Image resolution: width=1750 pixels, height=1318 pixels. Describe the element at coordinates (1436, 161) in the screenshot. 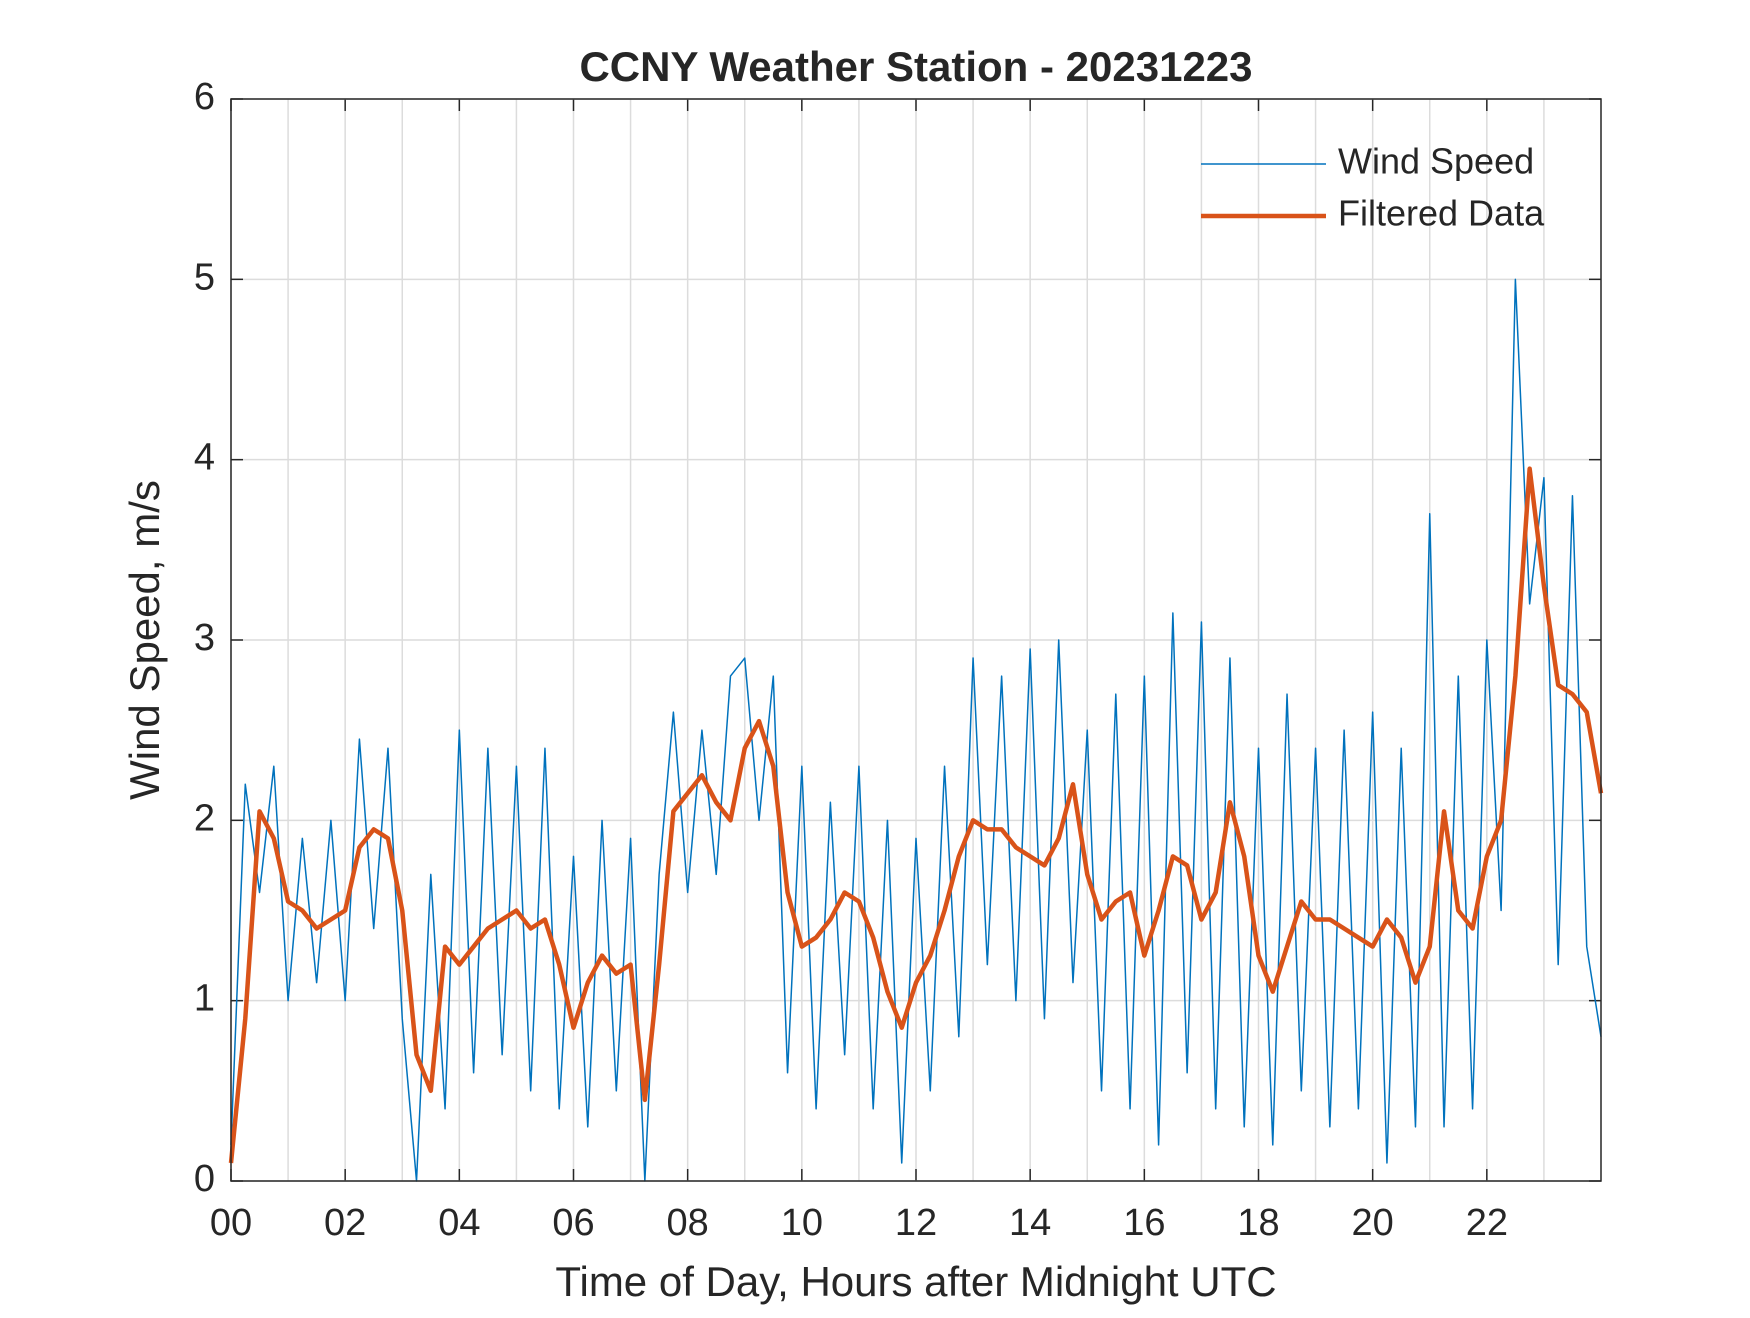

I see `legend-label: Wind Speed` at that location.